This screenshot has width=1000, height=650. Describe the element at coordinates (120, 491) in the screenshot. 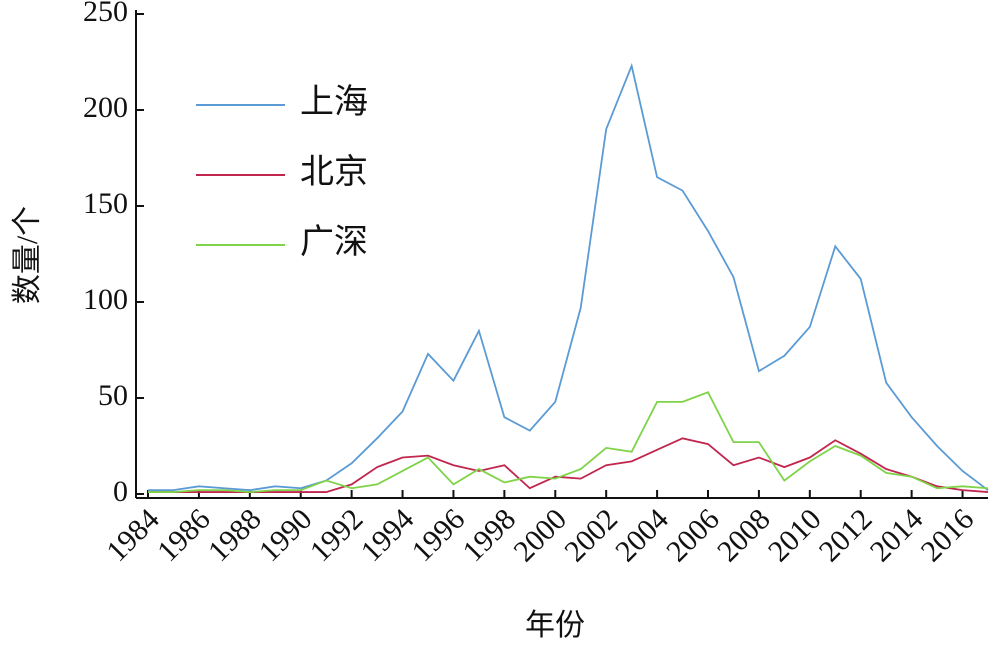

I see `y-tick-label: 0` at that location.